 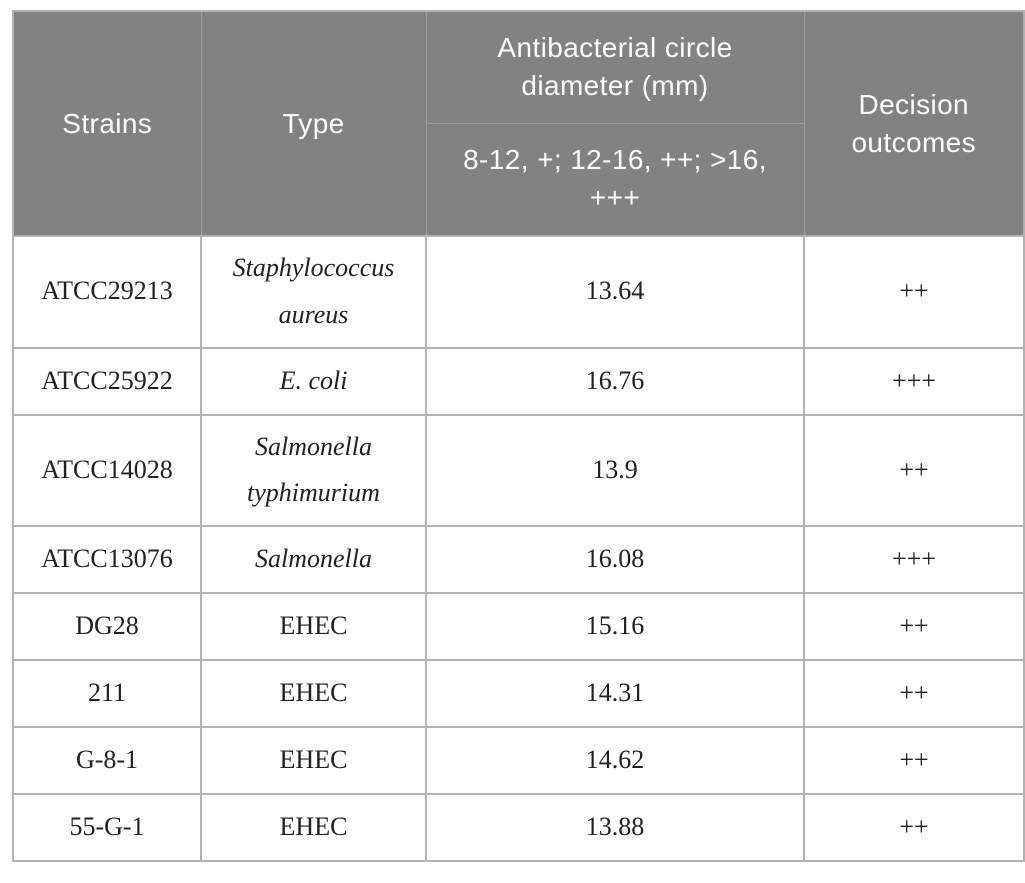 I want to click on strain-cell: 211, so click(x=107, y=694).